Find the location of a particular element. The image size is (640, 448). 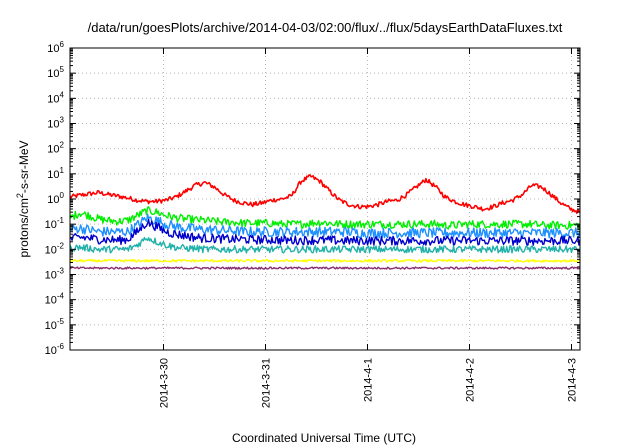

y-tick-label: 10⁻⁵ is located at coordinates (55, 324).